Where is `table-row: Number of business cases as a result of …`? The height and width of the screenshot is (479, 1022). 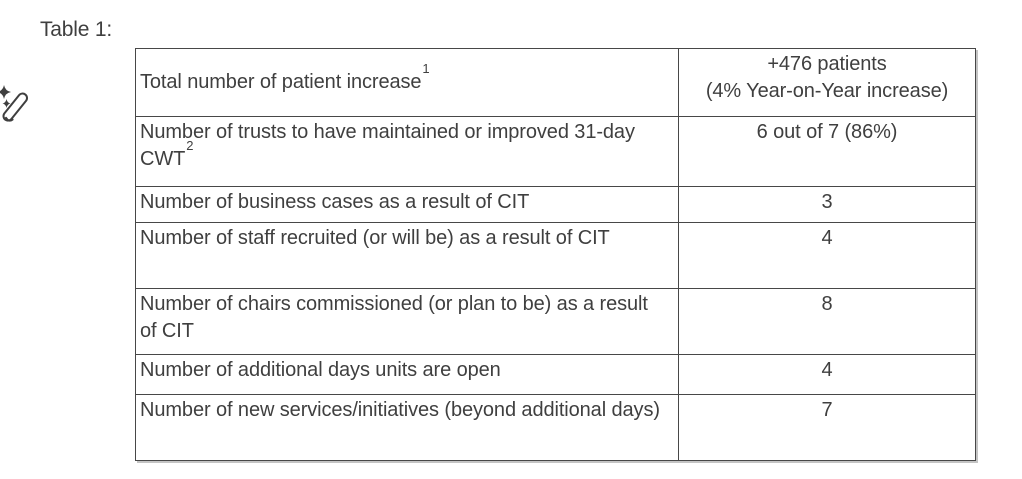
table-row: Number of business cases as a result of … is located at coordinates (555, 204).